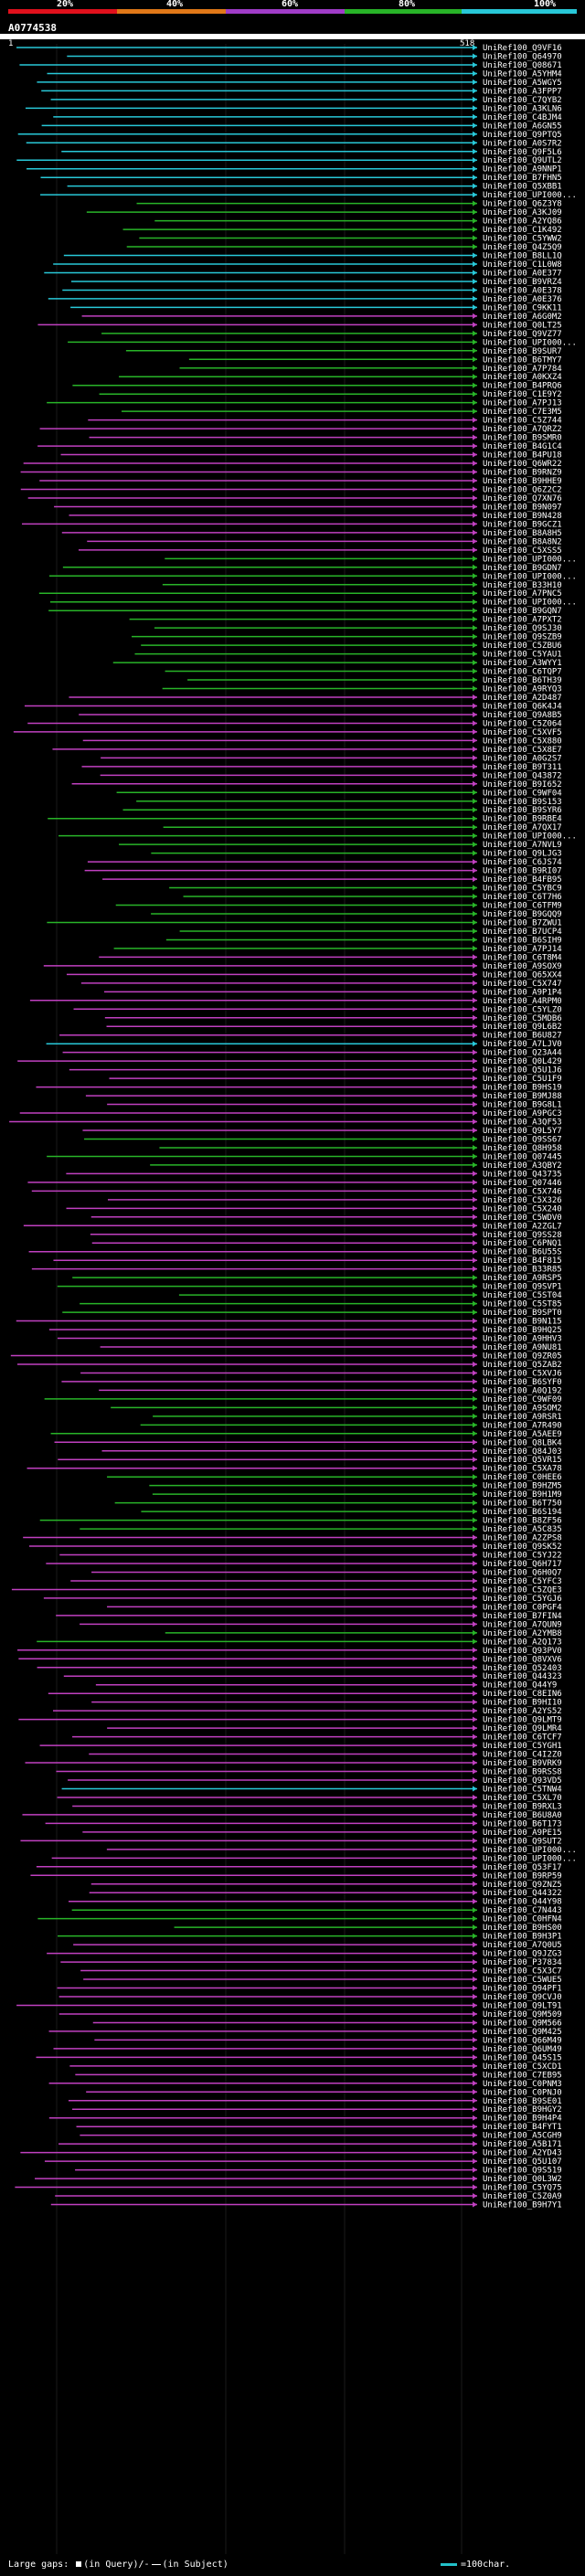 Image resolution: width=585 pixels, height=2576 pixels. Describe the element at coordinates (522, 1651) in the screenshot. I see `hit-label: UniRef100_Q93PV0` at that location.